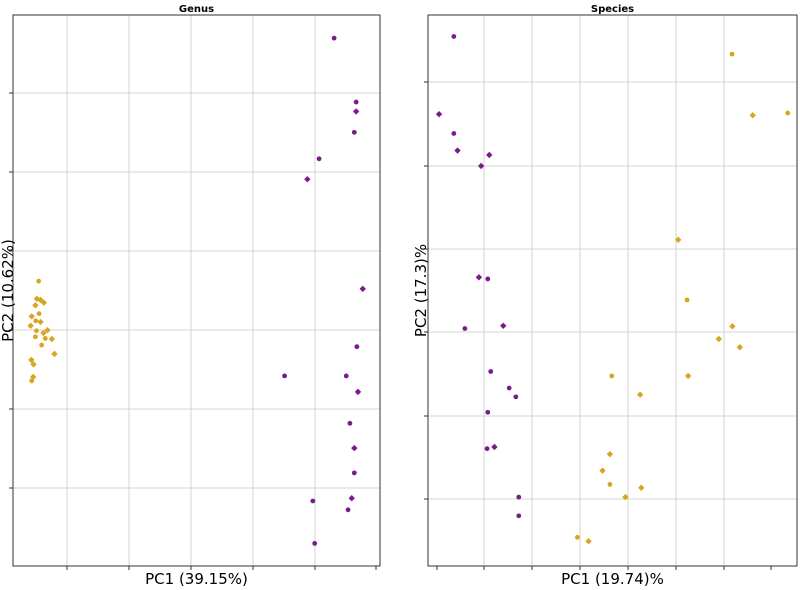 This screenshot has height=590, width=800. Describe the element at coordinates (8, 290) in the screenshot. I see `genus-y-axis-label: PC2 (10.62%)` at that location.